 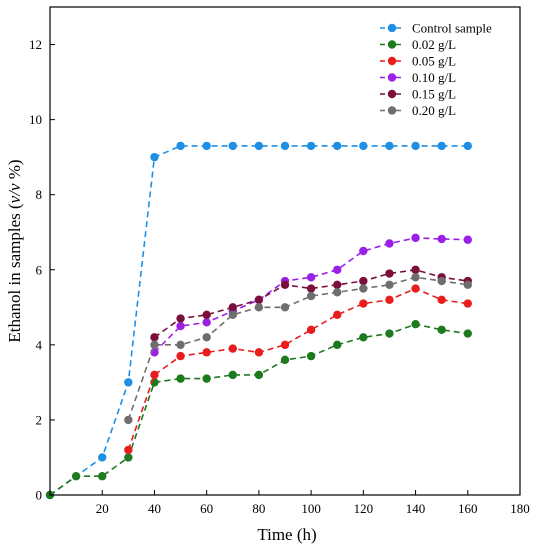 What do you see at coordinates (39, 269) in the screenshot?
I see `y-tick-label: 6` at bounding box center [39, 269].